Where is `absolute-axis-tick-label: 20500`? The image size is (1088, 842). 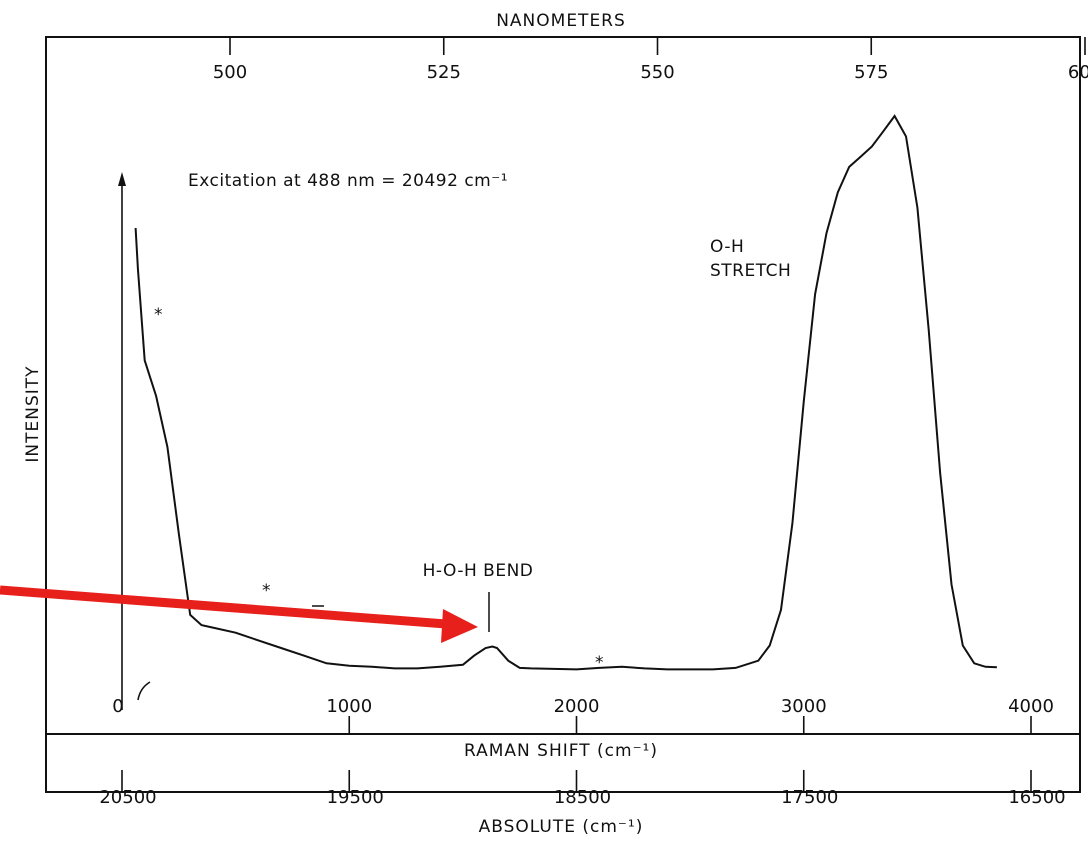
absolute-axis-tick-label: 20500 is located at coordinates (127, 797).